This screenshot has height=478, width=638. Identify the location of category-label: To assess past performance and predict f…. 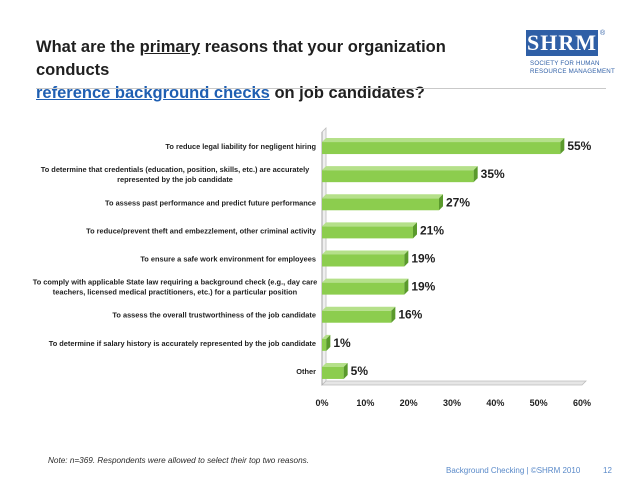
(210, 202).